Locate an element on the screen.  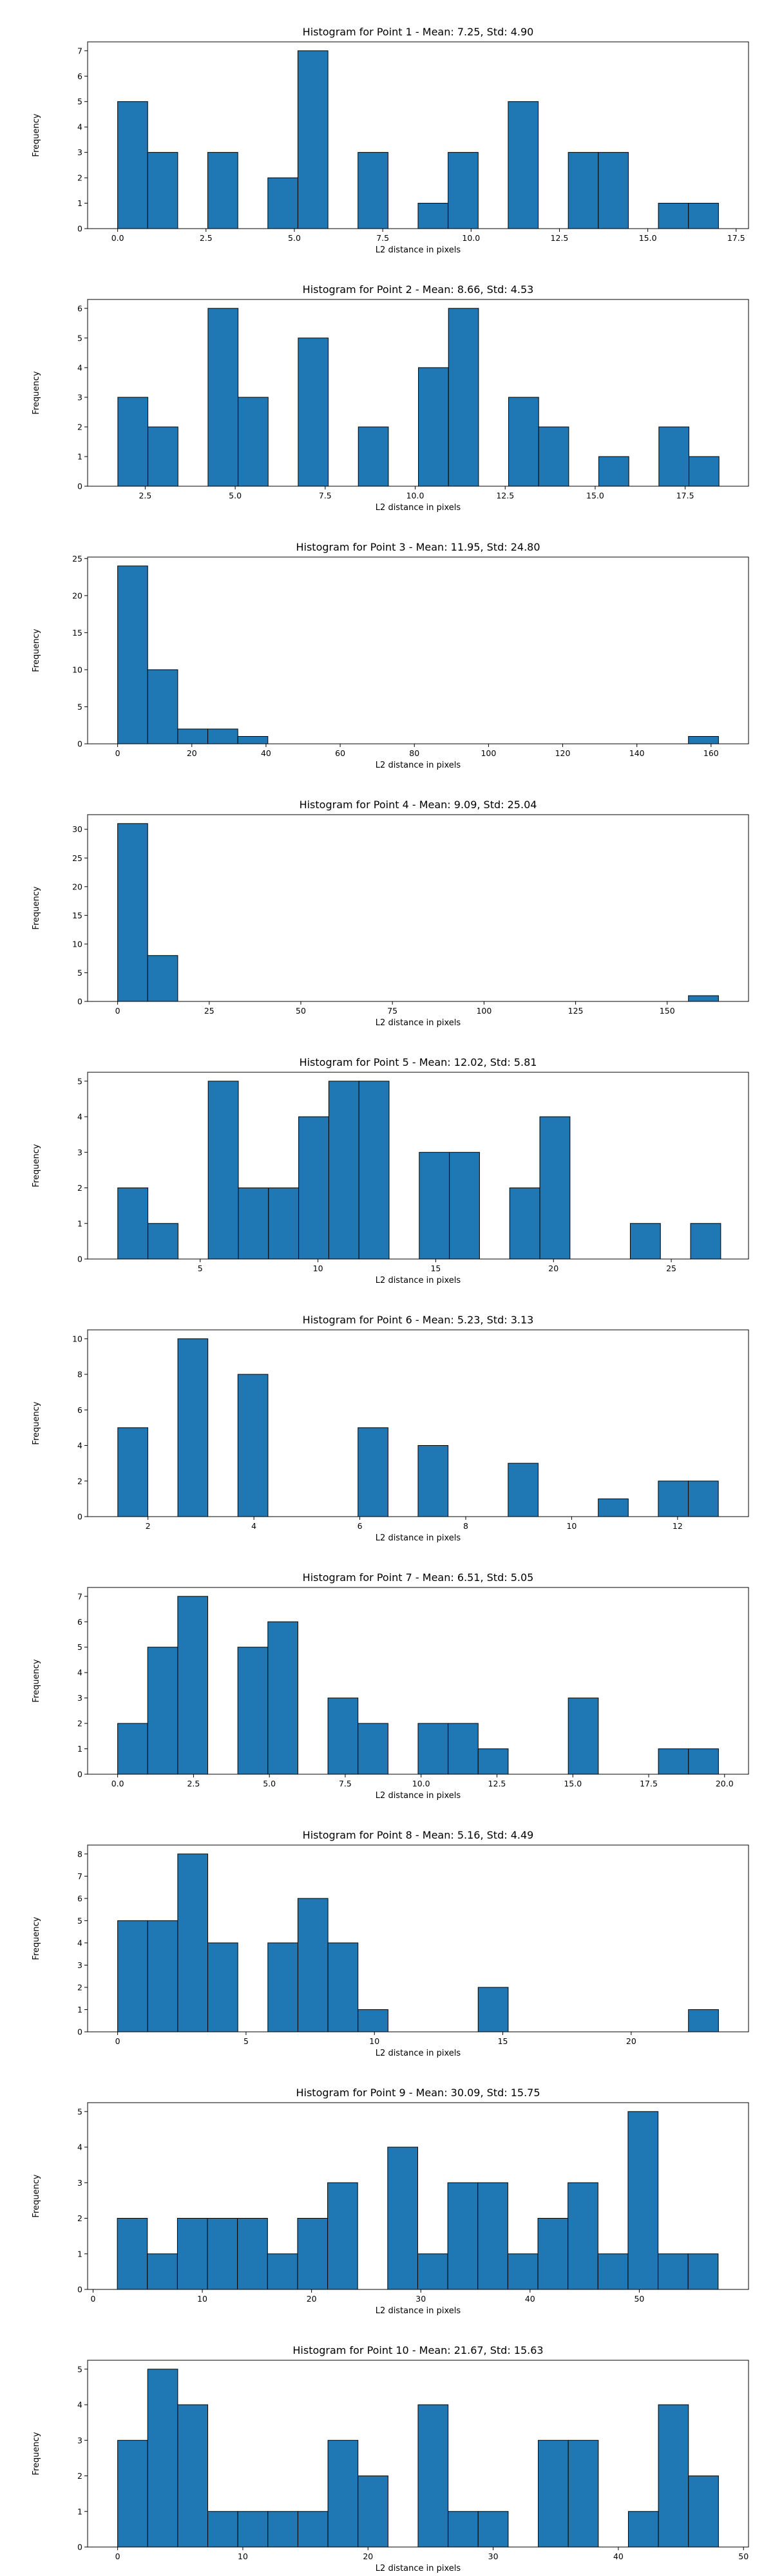
histogram-bar: 43.47 – 46.22: 3 is located at coordinates (583, 2236).